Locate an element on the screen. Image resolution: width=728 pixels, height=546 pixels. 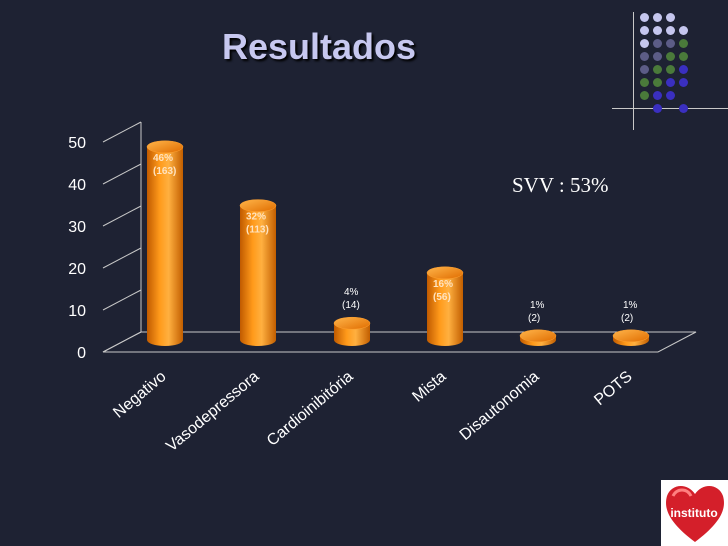
data-label-percent: 4% is located at coordinates (351, 292).